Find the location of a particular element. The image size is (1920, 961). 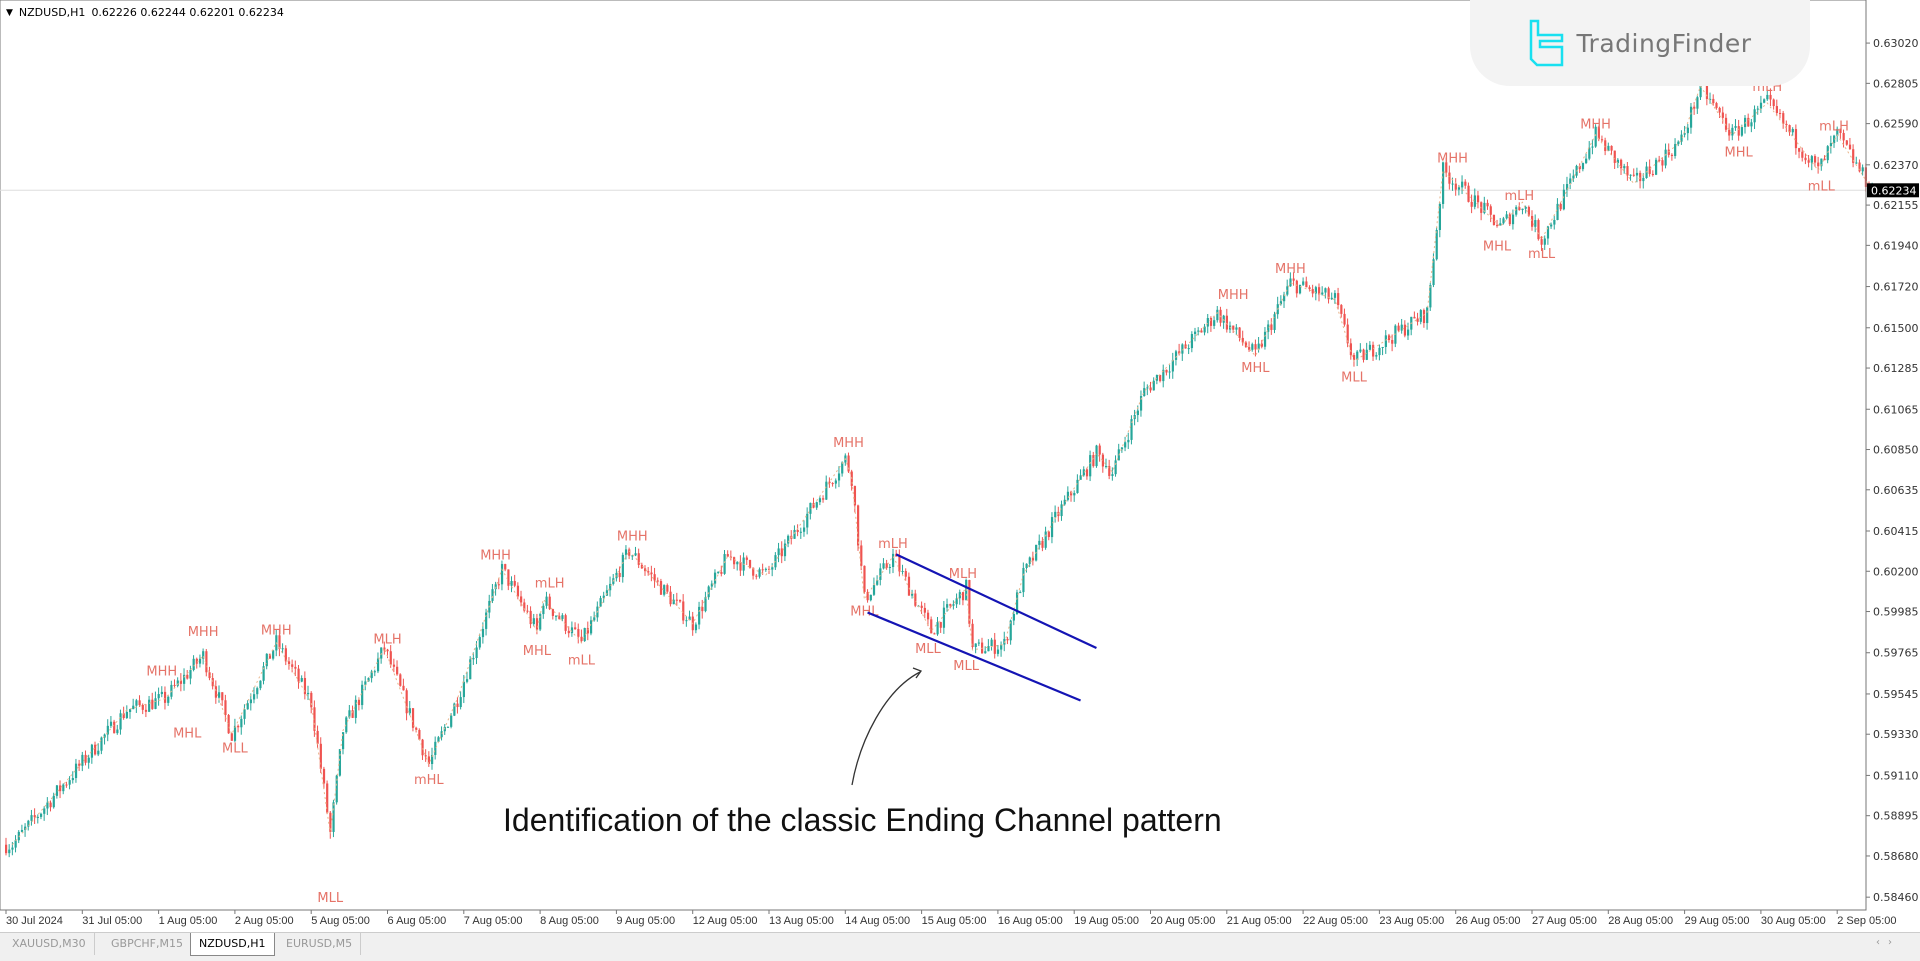

swing-label: mLH is located at coordinates (1834, 126).